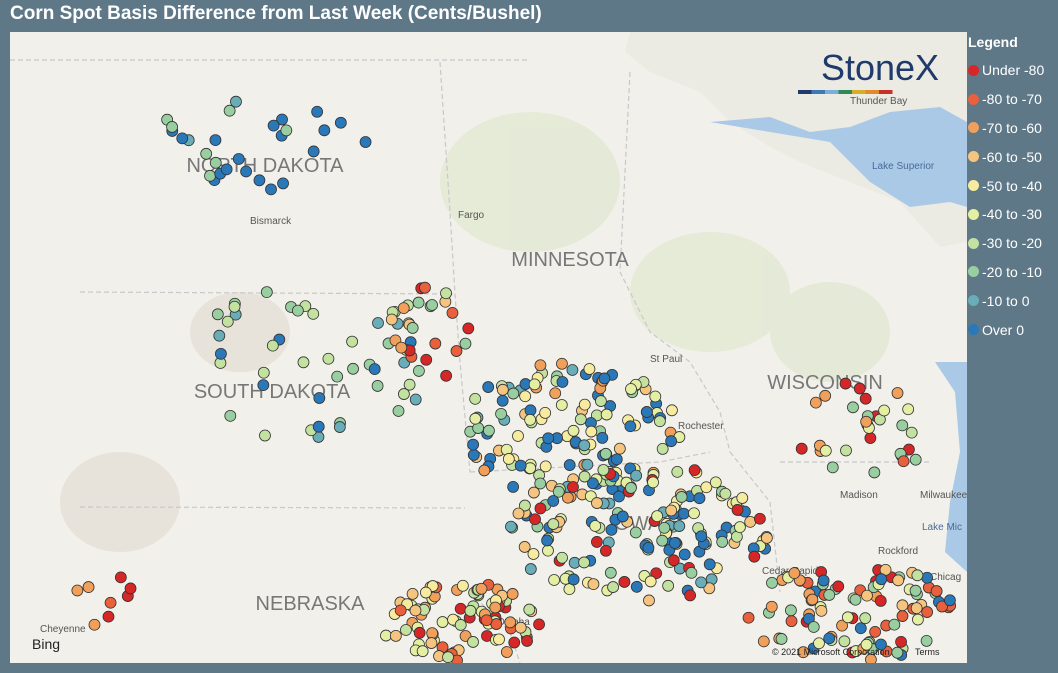 The width and height of the screenshot is (1058, 673). What do you see at coordinates (1012, 243) in the screenshot?
I see `legend-label: -30 to -20` at bounding box center [1012, 243].